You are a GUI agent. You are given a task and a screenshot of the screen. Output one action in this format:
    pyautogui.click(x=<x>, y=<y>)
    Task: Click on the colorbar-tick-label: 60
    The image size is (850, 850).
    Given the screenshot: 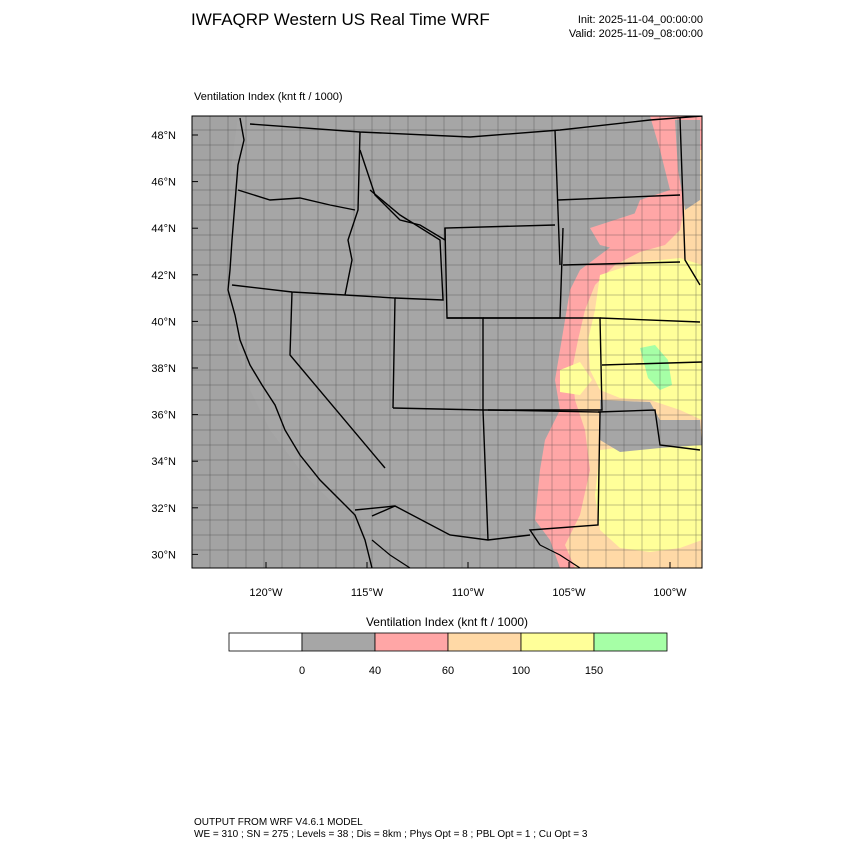 What is the action you would take?
    pyautogui.click(x=448, y=671)
    